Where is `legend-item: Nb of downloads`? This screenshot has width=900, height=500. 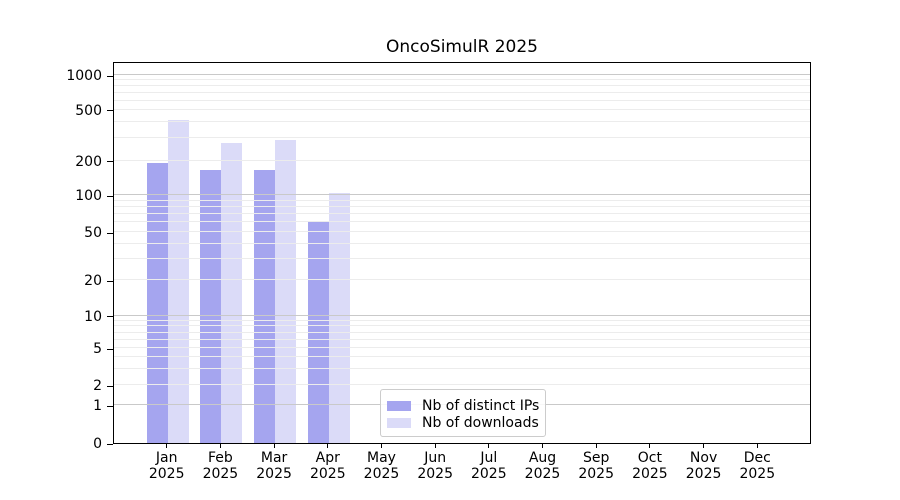
legend-item: Nb of downloads is located at coordinates (463, 422).